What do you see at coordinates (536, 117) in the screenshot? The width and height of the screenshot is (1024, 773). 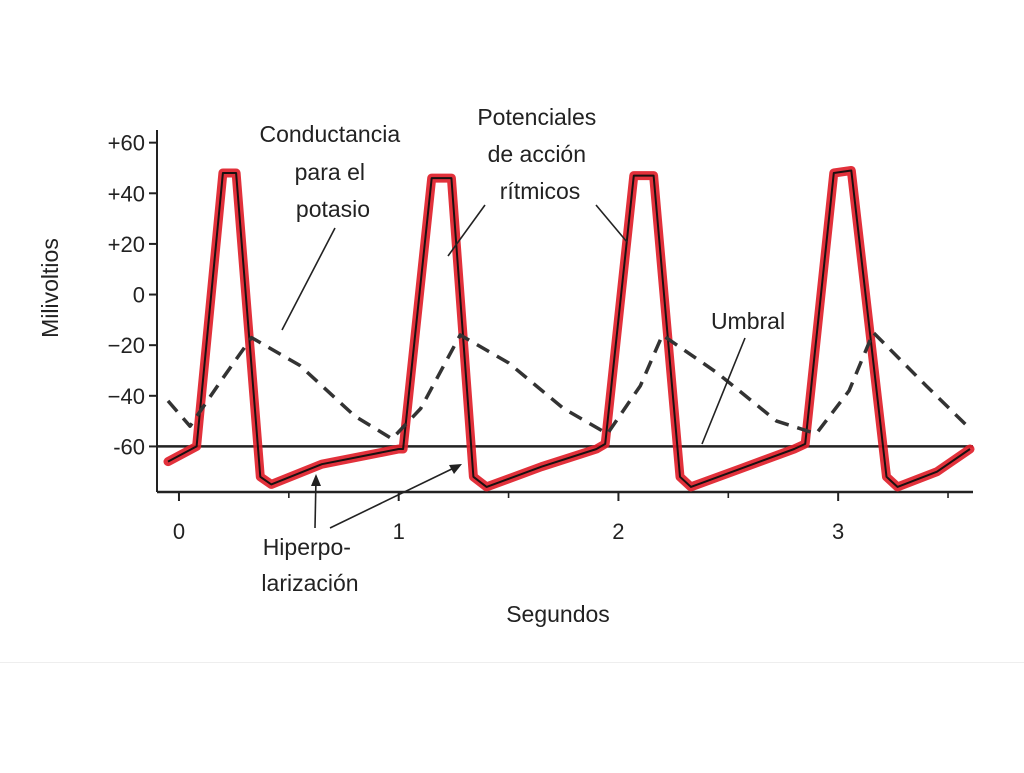 I see `annotation-line: Potenciales` at bounding box center [536, 117].